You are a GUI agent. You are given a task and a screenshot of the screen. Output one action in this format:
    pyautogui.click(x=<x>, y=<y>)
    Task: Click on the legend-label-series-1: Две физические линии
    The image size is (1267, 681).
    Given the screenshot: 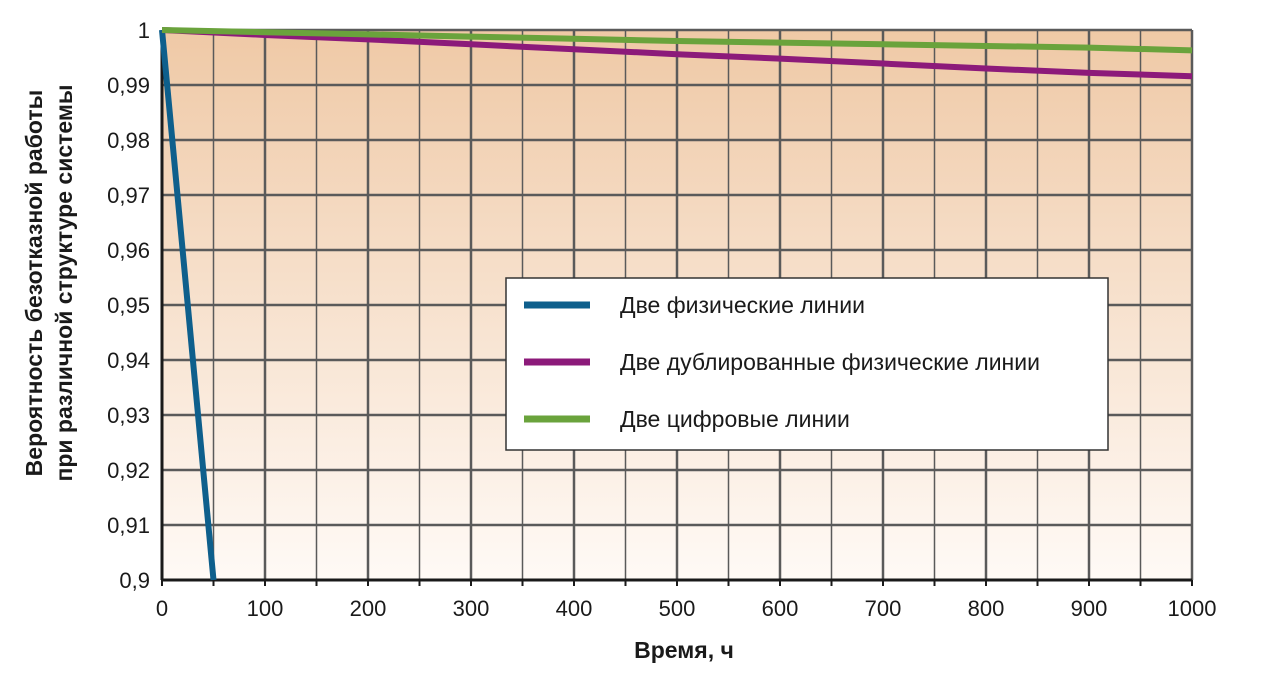 What is the action you would take?
    pyautogui.click(x=742, y=305)
    